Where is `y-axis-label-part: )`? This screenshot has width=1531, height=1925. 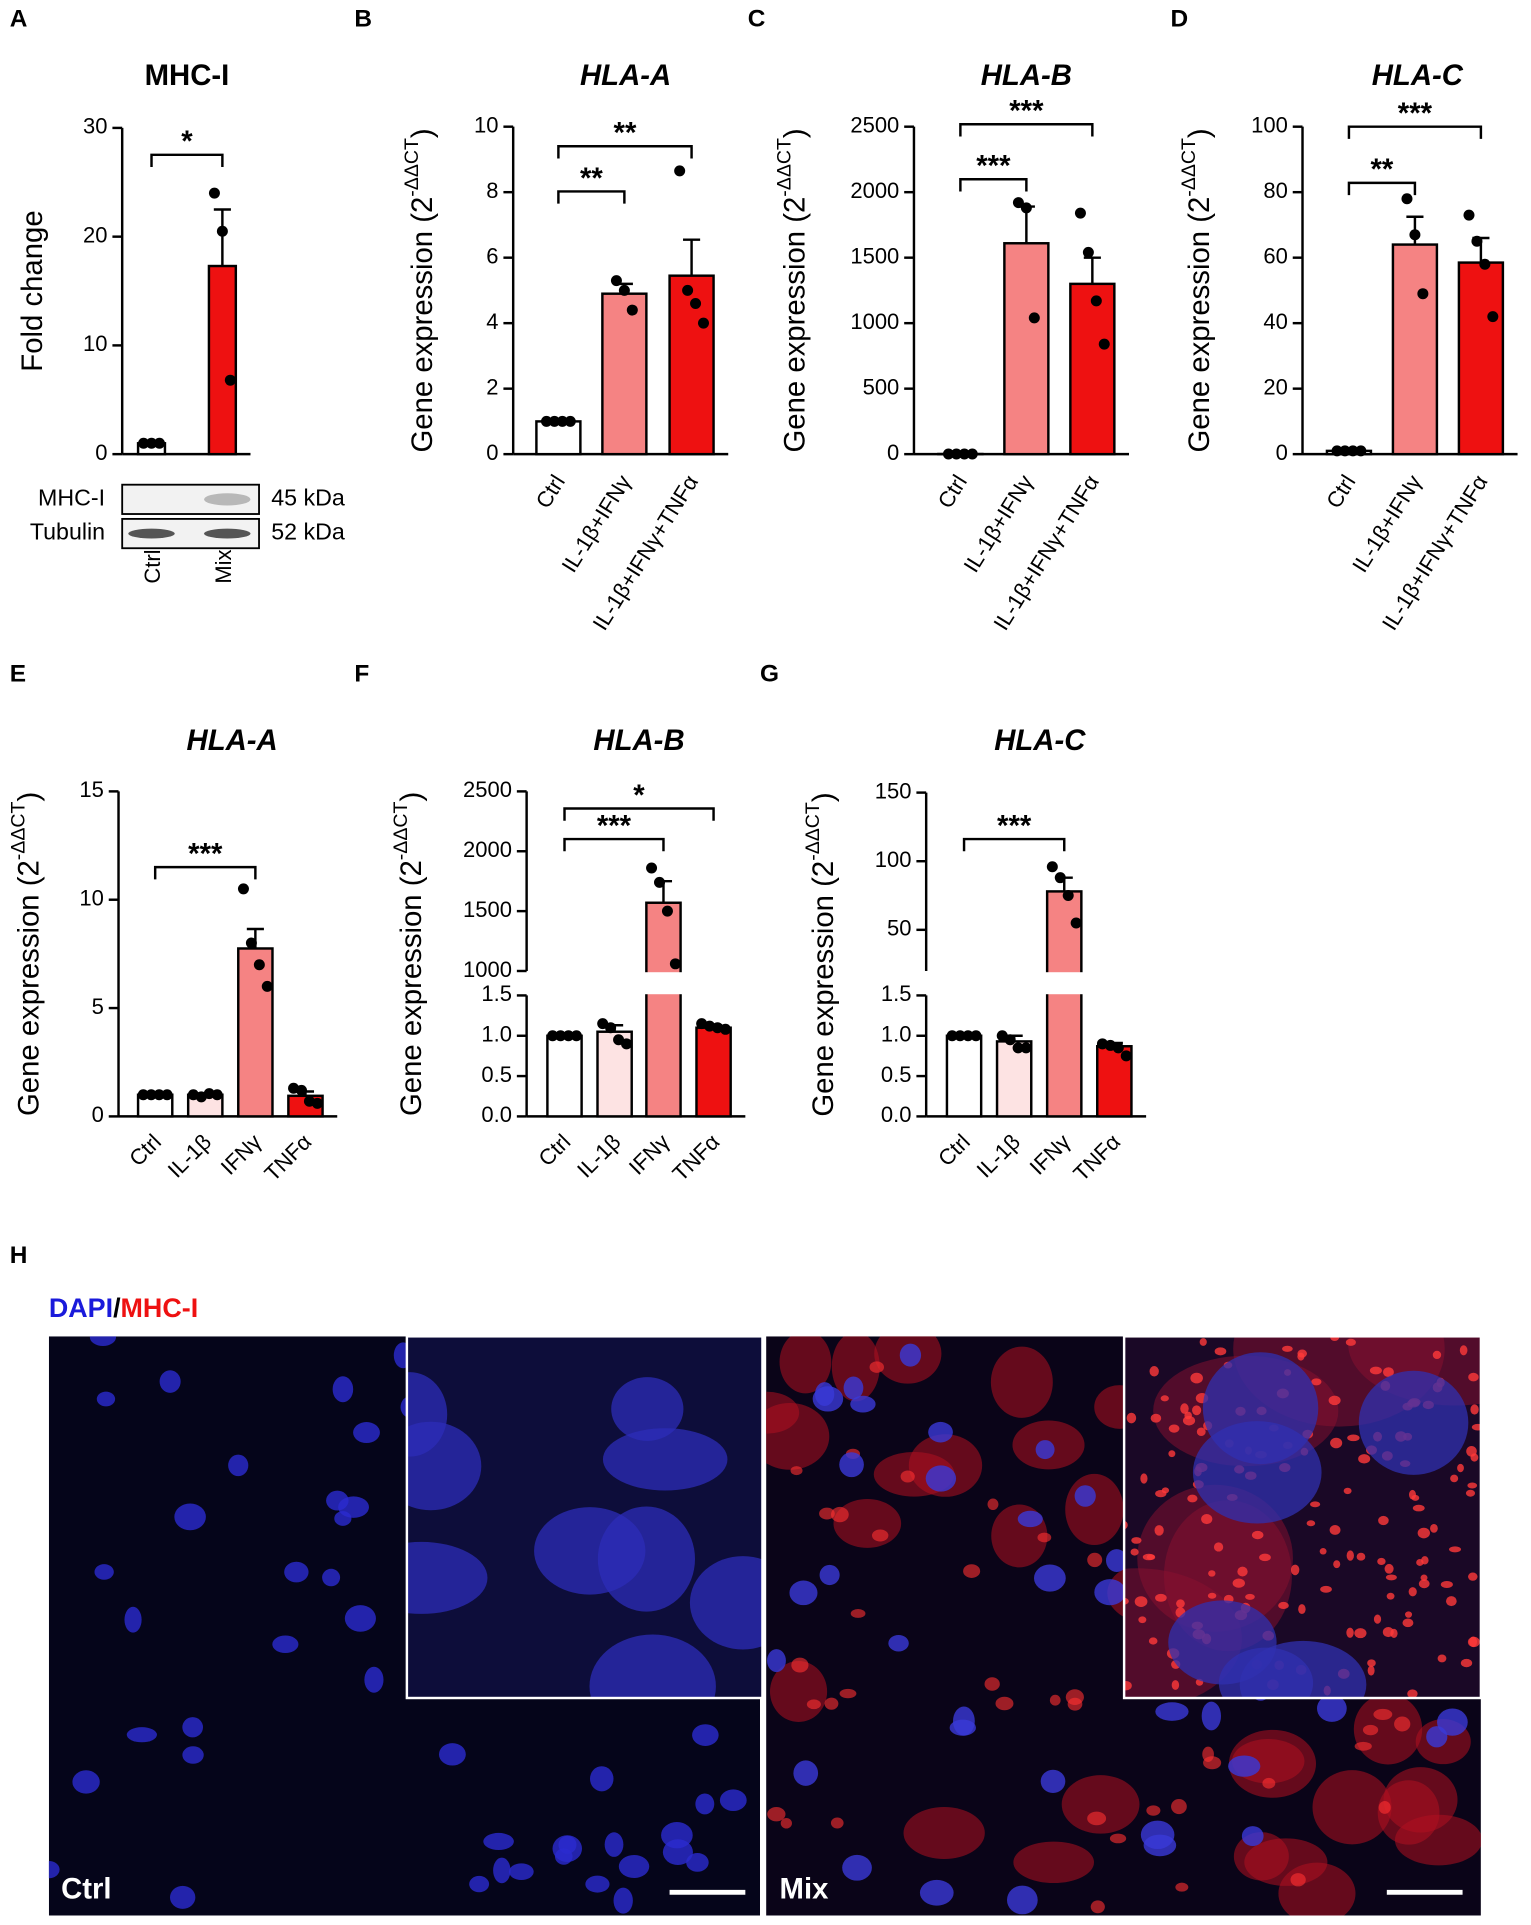
y-axis-label-part: ) is located at coordinates (823, 797).